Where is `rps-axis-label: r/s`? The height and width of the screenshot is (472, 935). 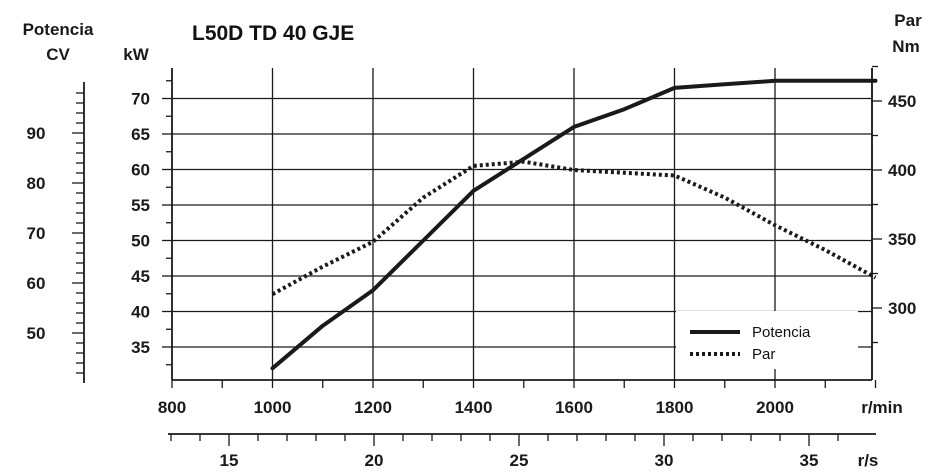
rps-axis-label: r/s is located at coordinates (868, 460).